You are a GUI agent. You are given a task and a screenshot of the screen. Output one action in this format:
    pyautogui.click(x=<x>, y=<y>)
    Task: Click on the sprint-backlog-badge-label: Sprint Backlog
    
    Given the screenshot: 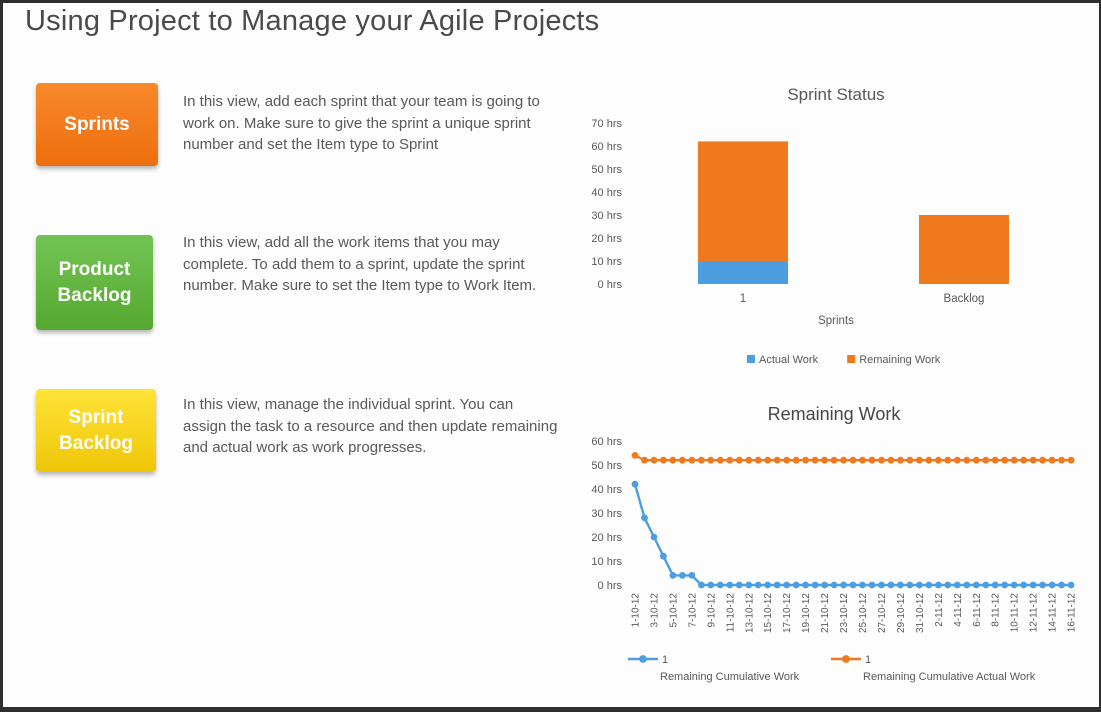 What is the action you would take?
    pyautogui.click(x=96, y=430)
    